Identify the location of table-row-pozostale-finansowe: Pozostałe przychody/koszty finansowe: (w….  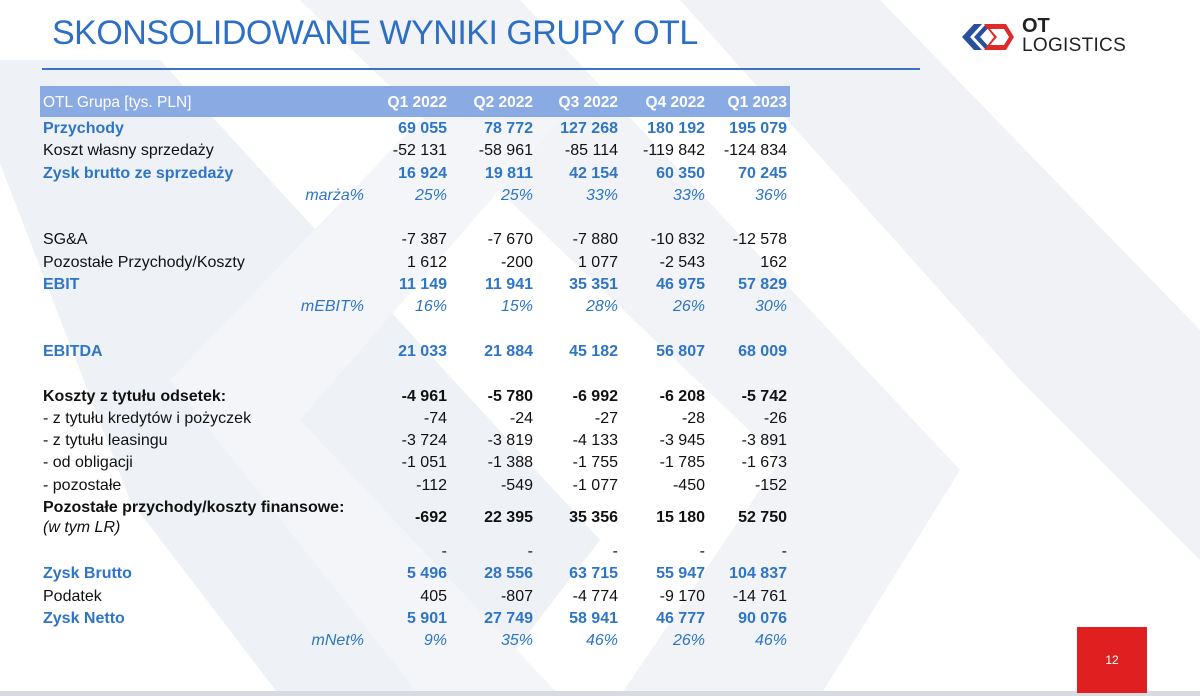
(415, 518).